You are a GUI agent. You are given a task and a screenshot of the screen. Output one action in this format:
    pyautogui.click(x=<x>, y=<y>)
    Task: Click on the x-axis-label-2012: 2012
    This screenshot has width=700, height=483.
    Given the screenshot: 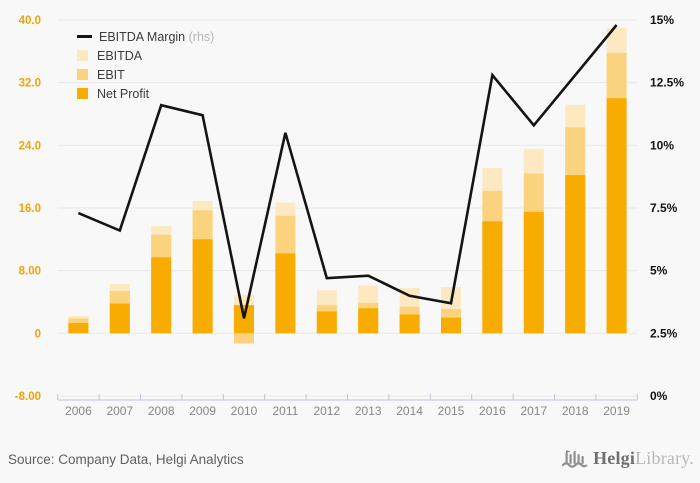 What is the action you would take?
    pyautogui.click(x=326, y=411)
    